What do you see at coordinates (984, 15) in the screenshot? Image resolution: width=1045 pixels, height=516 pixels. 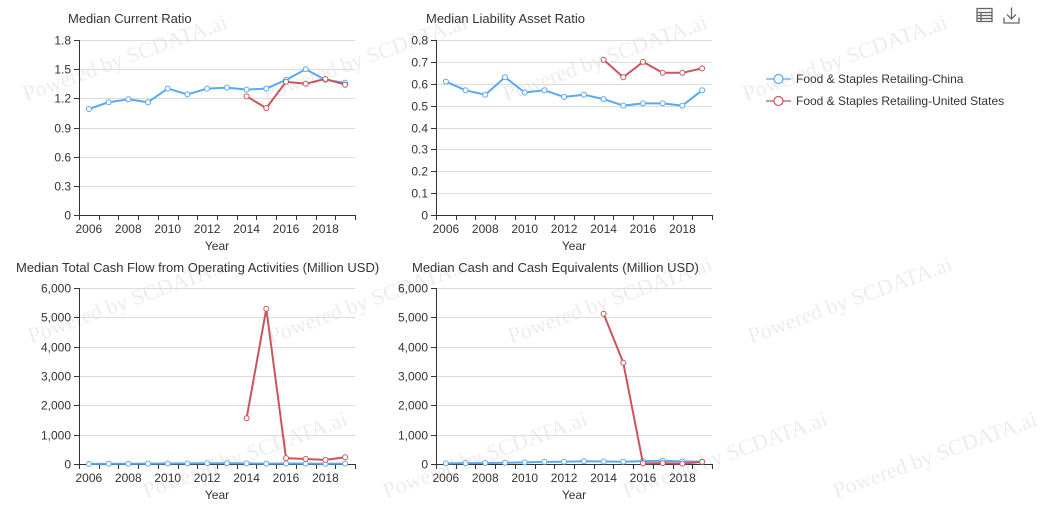 I see `data-view-icon` at bounding box center [984, 15].